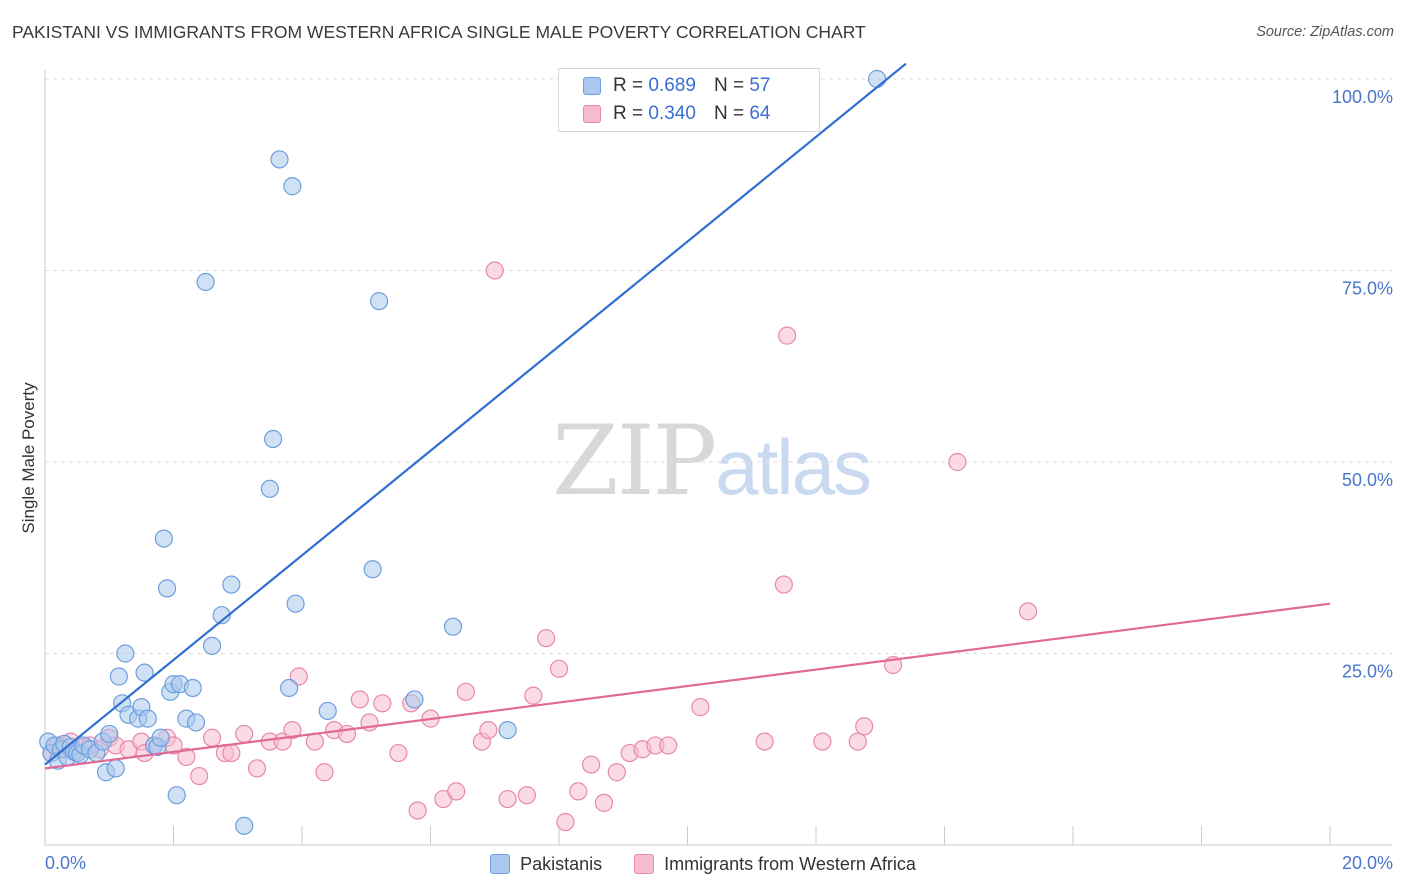 Image resolution: width=1406 pixels, height=892 pixels. What do you see at coordinates (1367, 863) in the screenshot?
I see `x-tick-label: 20.0%` at bounding box center [1367, 863].